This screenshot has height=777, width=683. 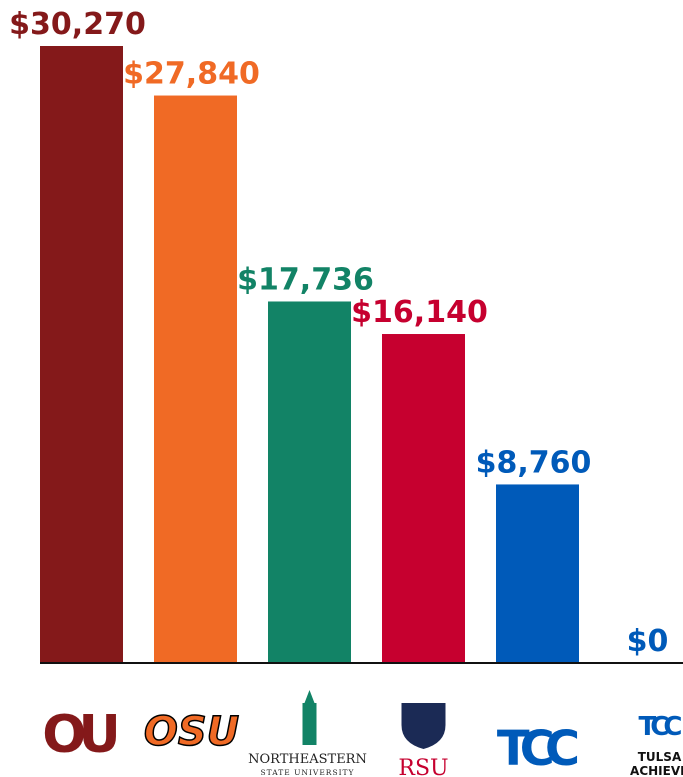 What do you see at coordinates (660, 727) in the screenshot?
I see `tcc-small-logo: TCC` at bounding box center [660, 727].